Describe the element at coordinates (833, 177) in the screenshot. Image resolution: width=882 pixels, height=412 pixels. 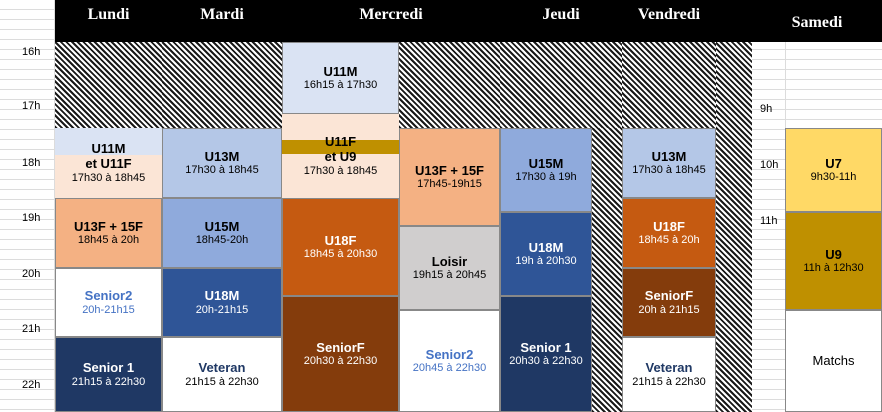
I see `session-time: 9h30-11h` at that location.